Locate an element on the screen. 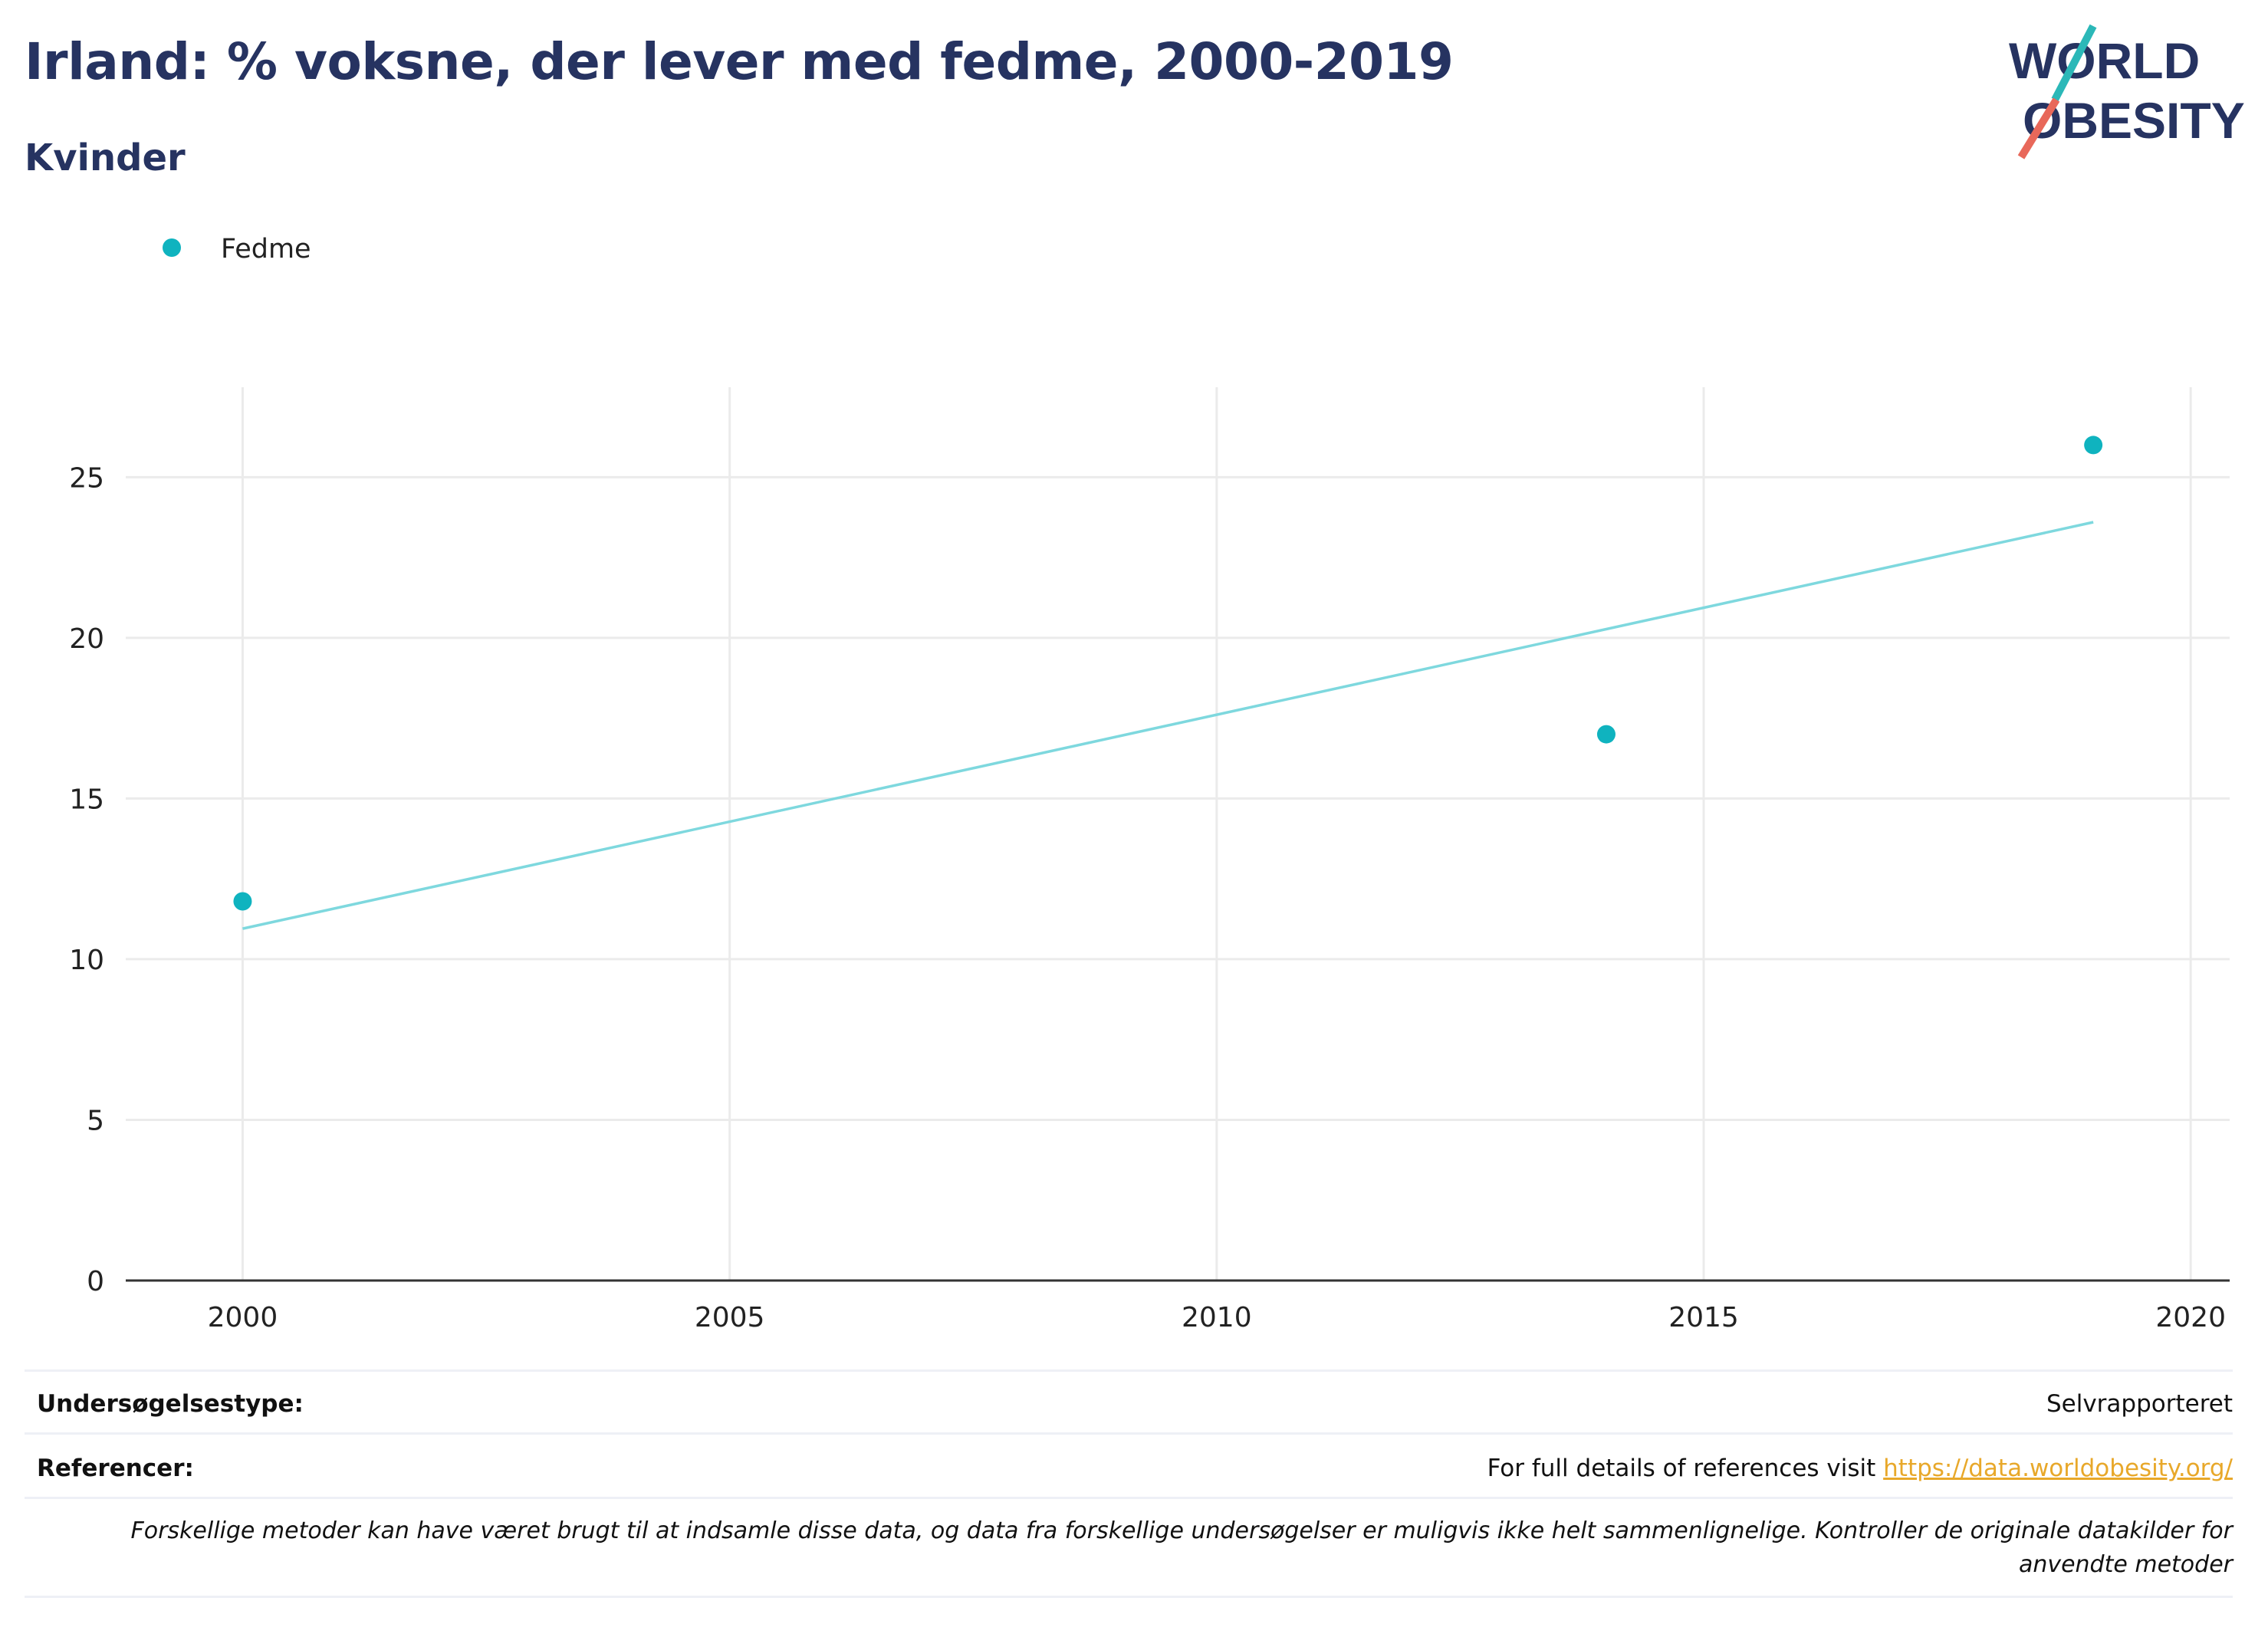 The width and height of the screenshot is (2268, 1634). logo-text-line1: WORLD is located at coordinates (2104, 61).